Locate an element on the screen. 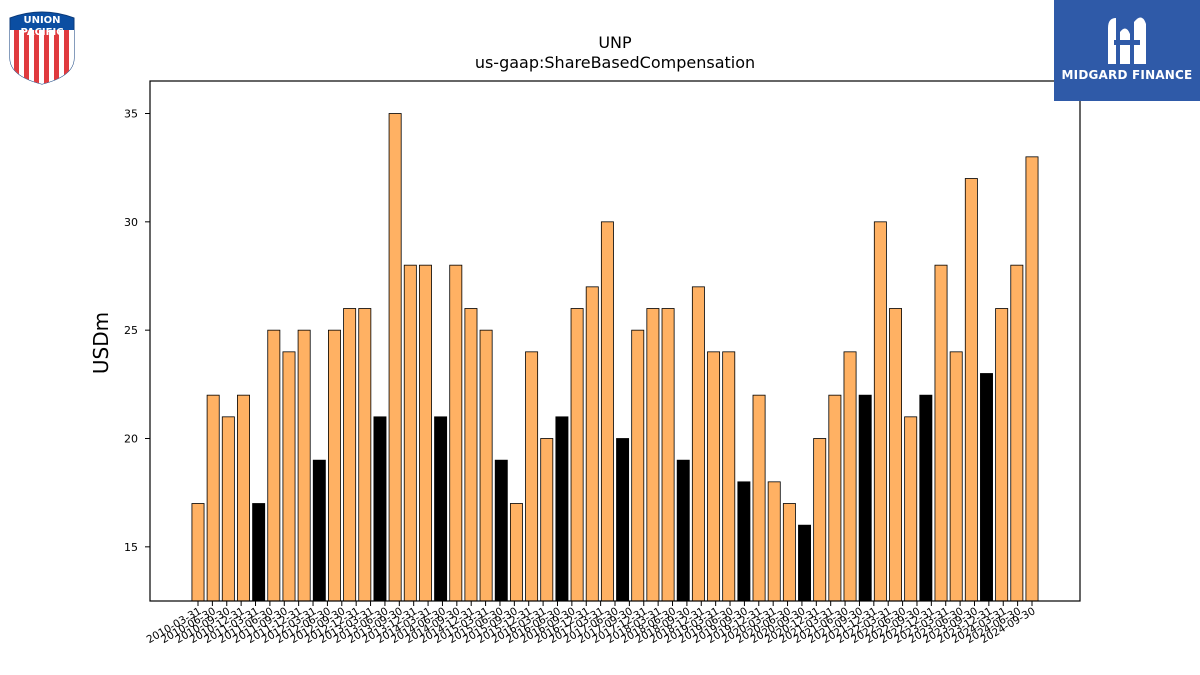 The height and width of the screenshot is (675, 1200). y-tick-label: 35 is located at coordinates (131, 114).